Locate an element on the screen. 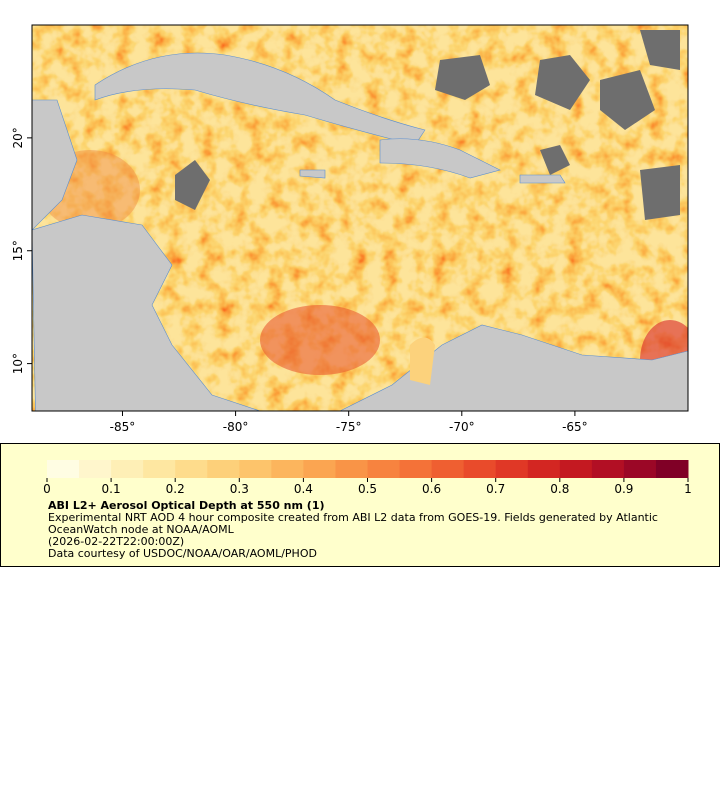 The image size is (720, 800). x-tick-label: -70° is located at coordinates (462, 427).